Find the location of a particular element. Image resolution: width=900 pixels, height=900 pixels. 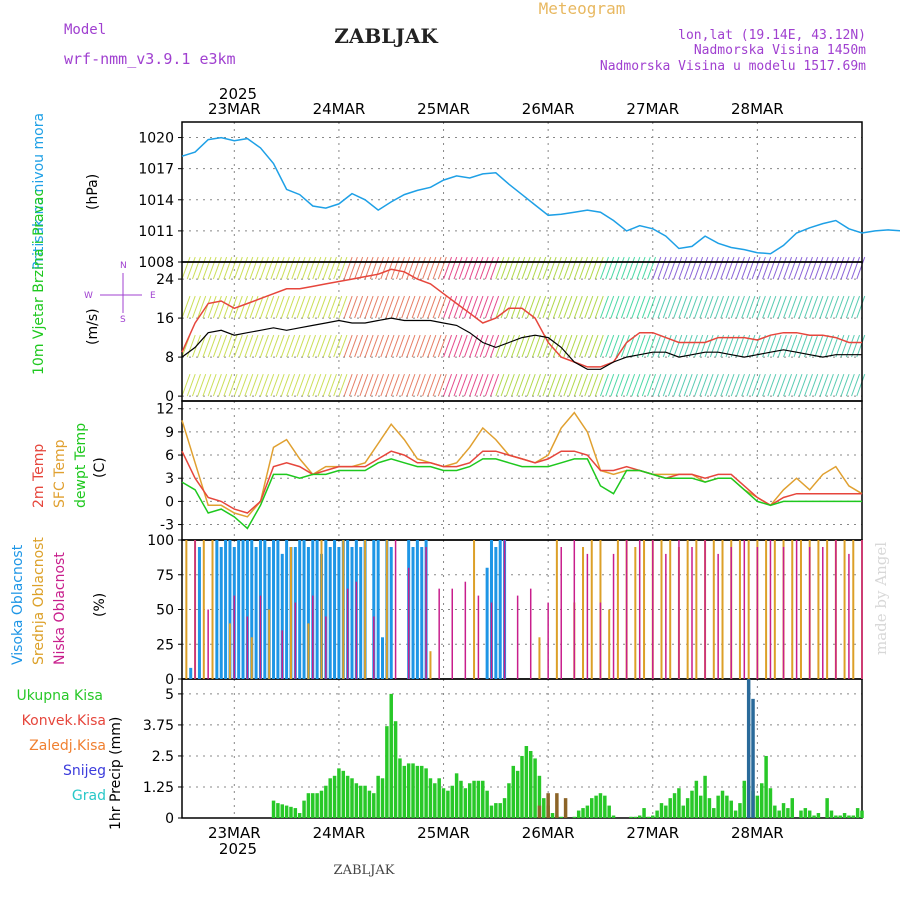

cloud-unit: (%) is located at coordinates (100, 605).